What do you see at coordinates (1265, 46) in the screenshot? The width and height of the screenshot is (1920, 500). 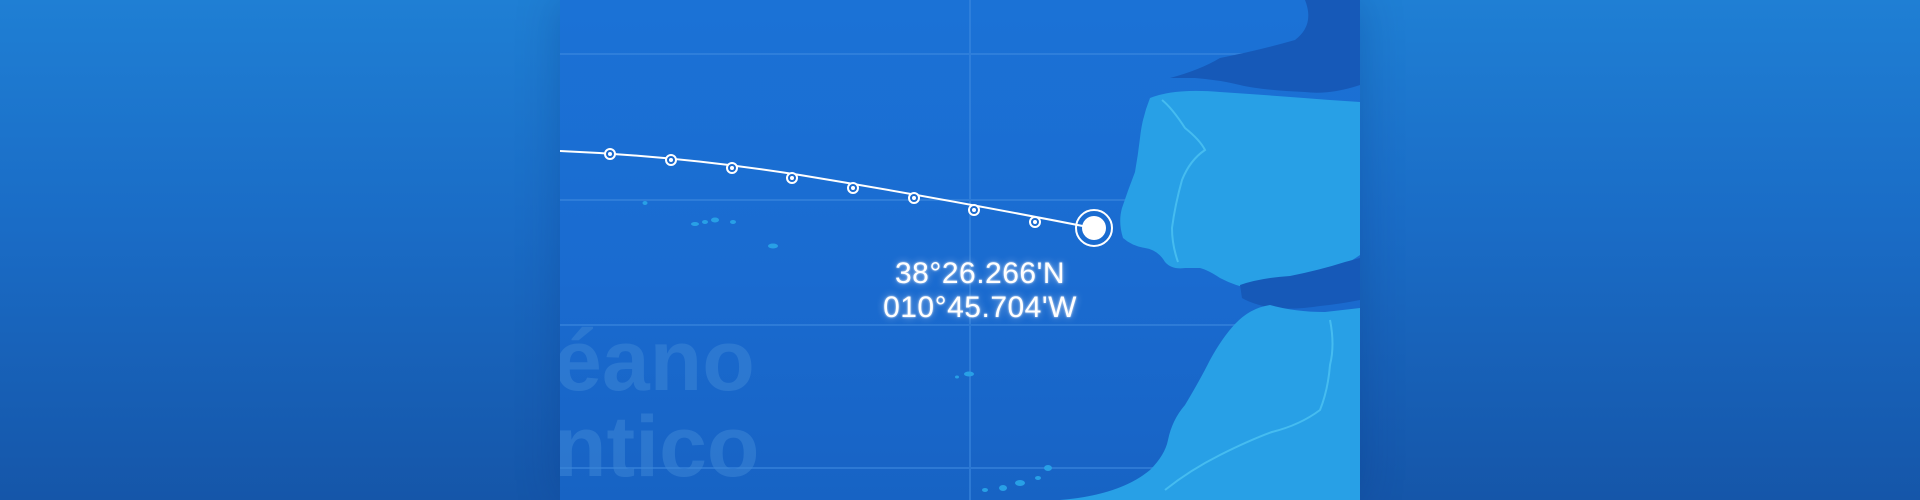 I see `dark-landmass-north` at bounding box center [1265, 46].